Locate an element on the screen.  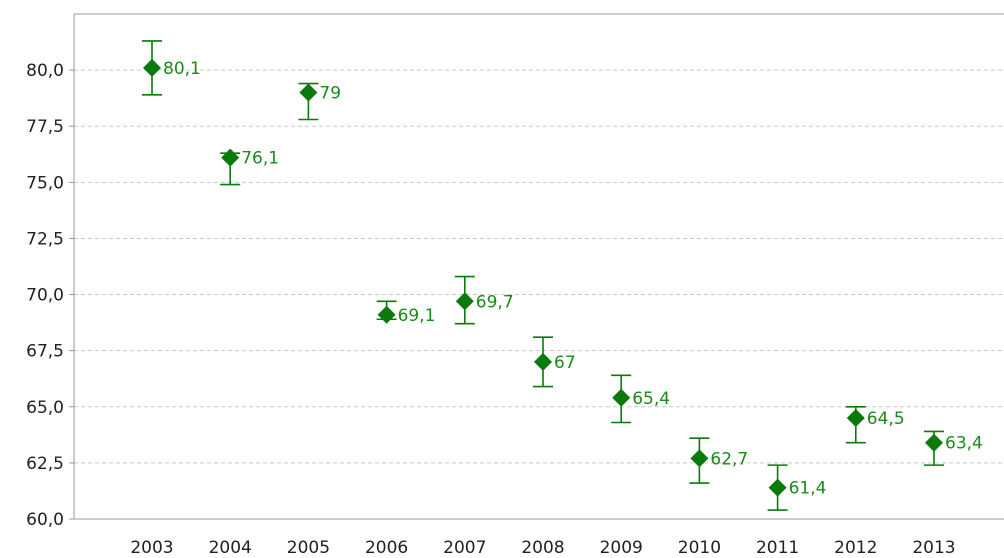
y-axis-tick-label: 62,5 is located at coordinates (45, 464).